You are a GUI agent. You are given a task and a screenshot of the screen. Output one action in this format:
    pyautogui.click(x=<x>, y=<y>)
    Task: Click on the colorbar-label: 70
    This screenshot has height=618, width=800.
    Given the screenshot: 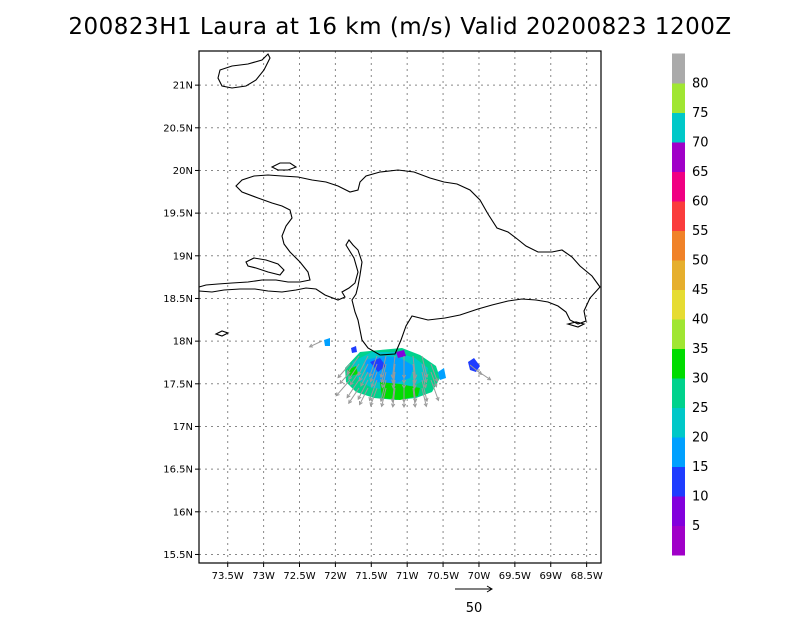 What is the action you would take?
    pyautogui.click(x=700, y=143)
    